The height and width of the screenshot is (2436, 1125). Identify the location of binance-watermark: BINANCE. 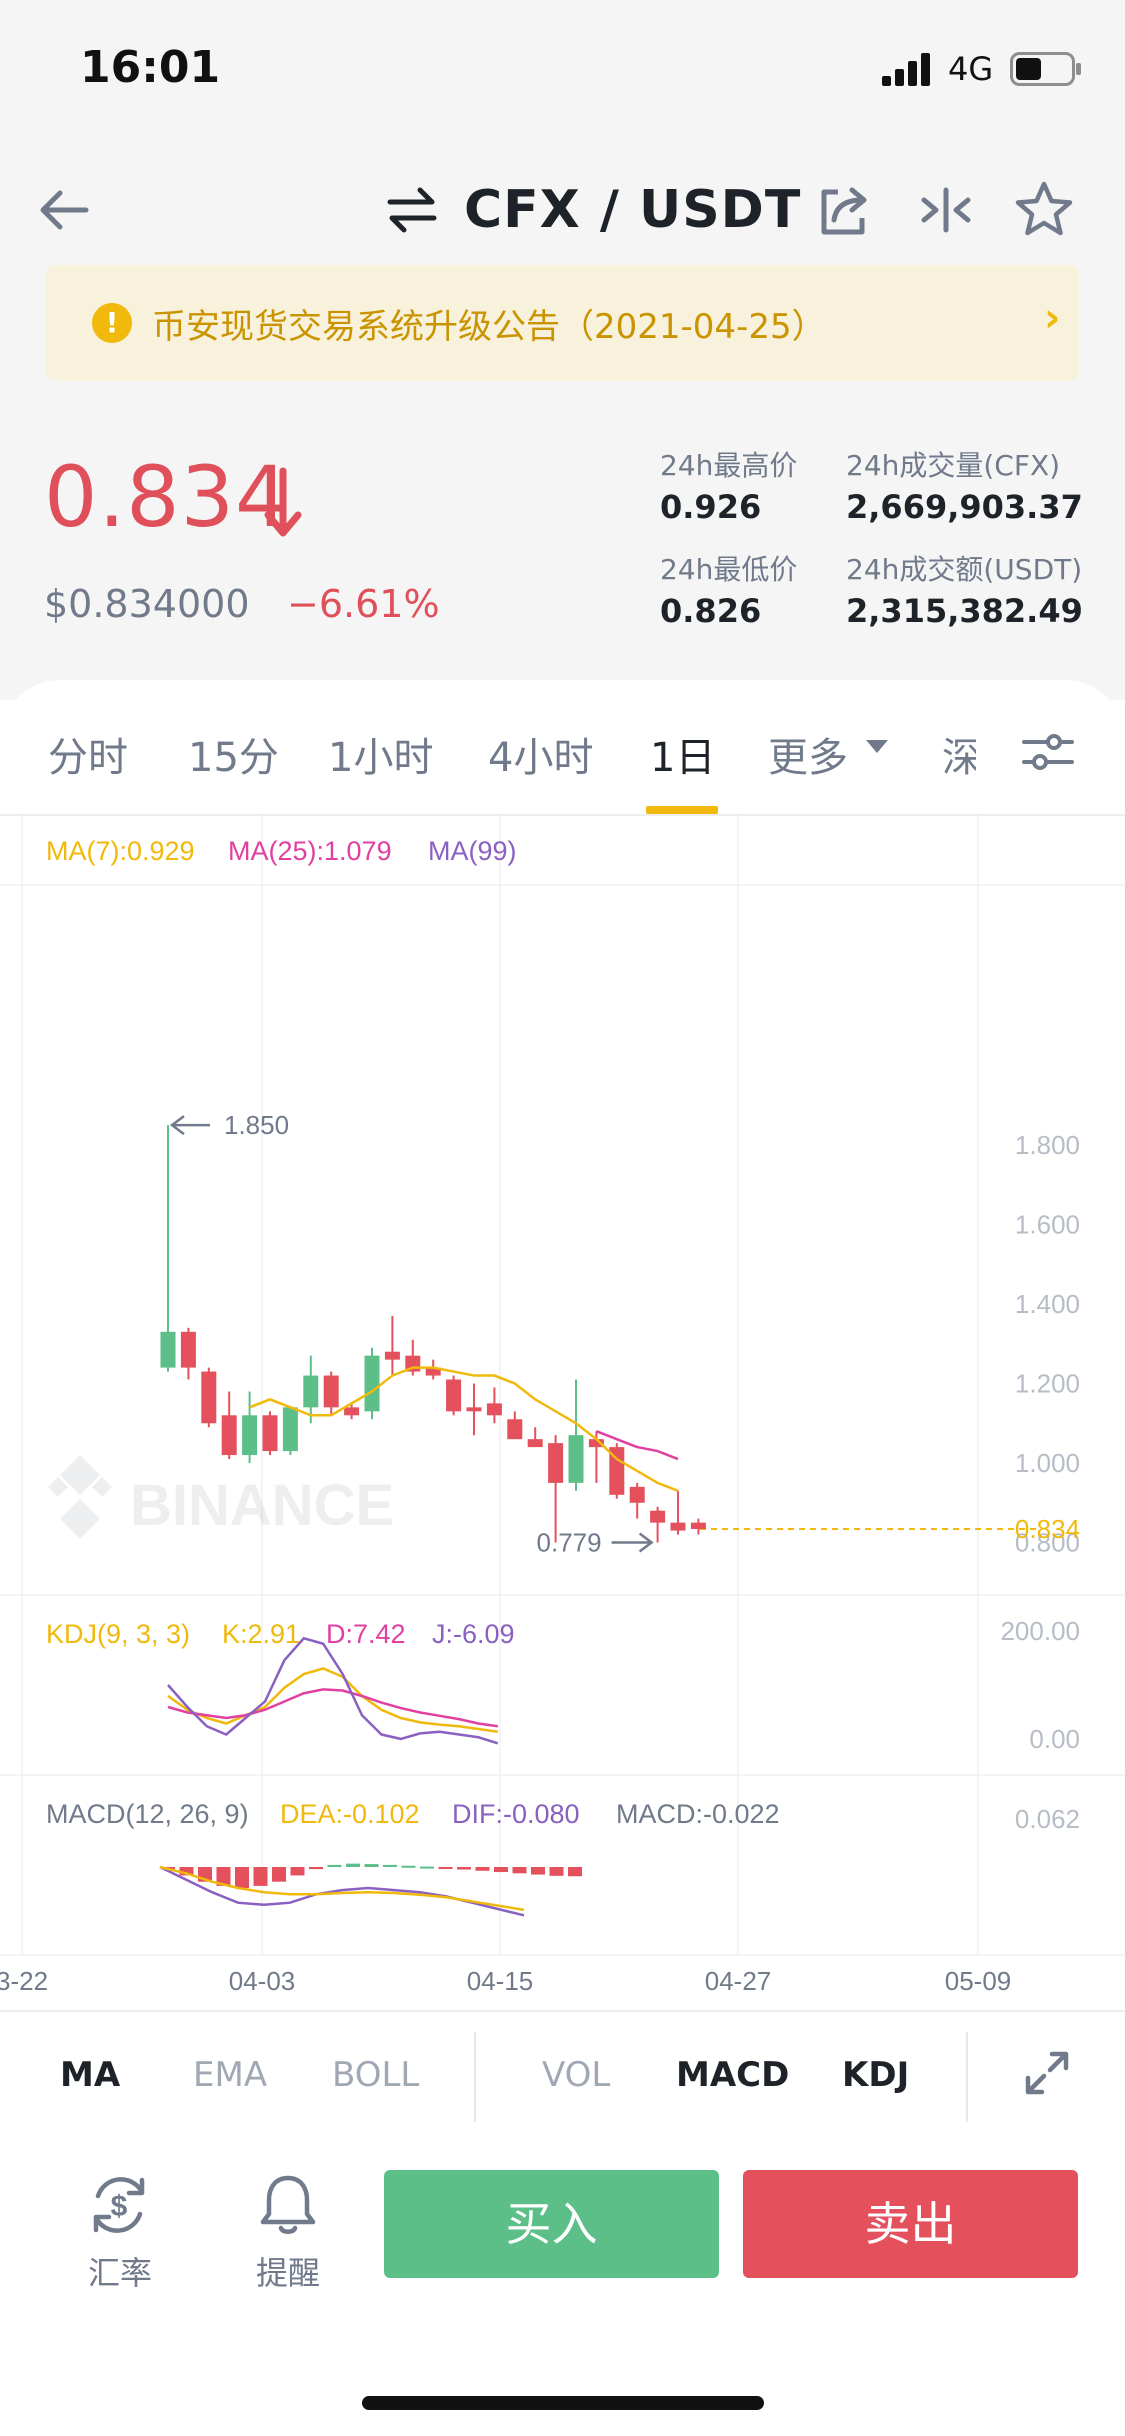
(221, 1497).